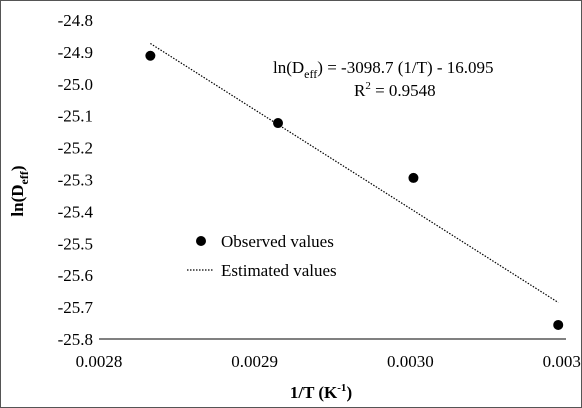 This screenshot has width=582, height=408. What do you see at coordinates (383, 69) in the screenshot?
I see `trendline-equation: ln(Deff) = -3098.7 (1/T) - 16.095` at bounding box center [383, 69].